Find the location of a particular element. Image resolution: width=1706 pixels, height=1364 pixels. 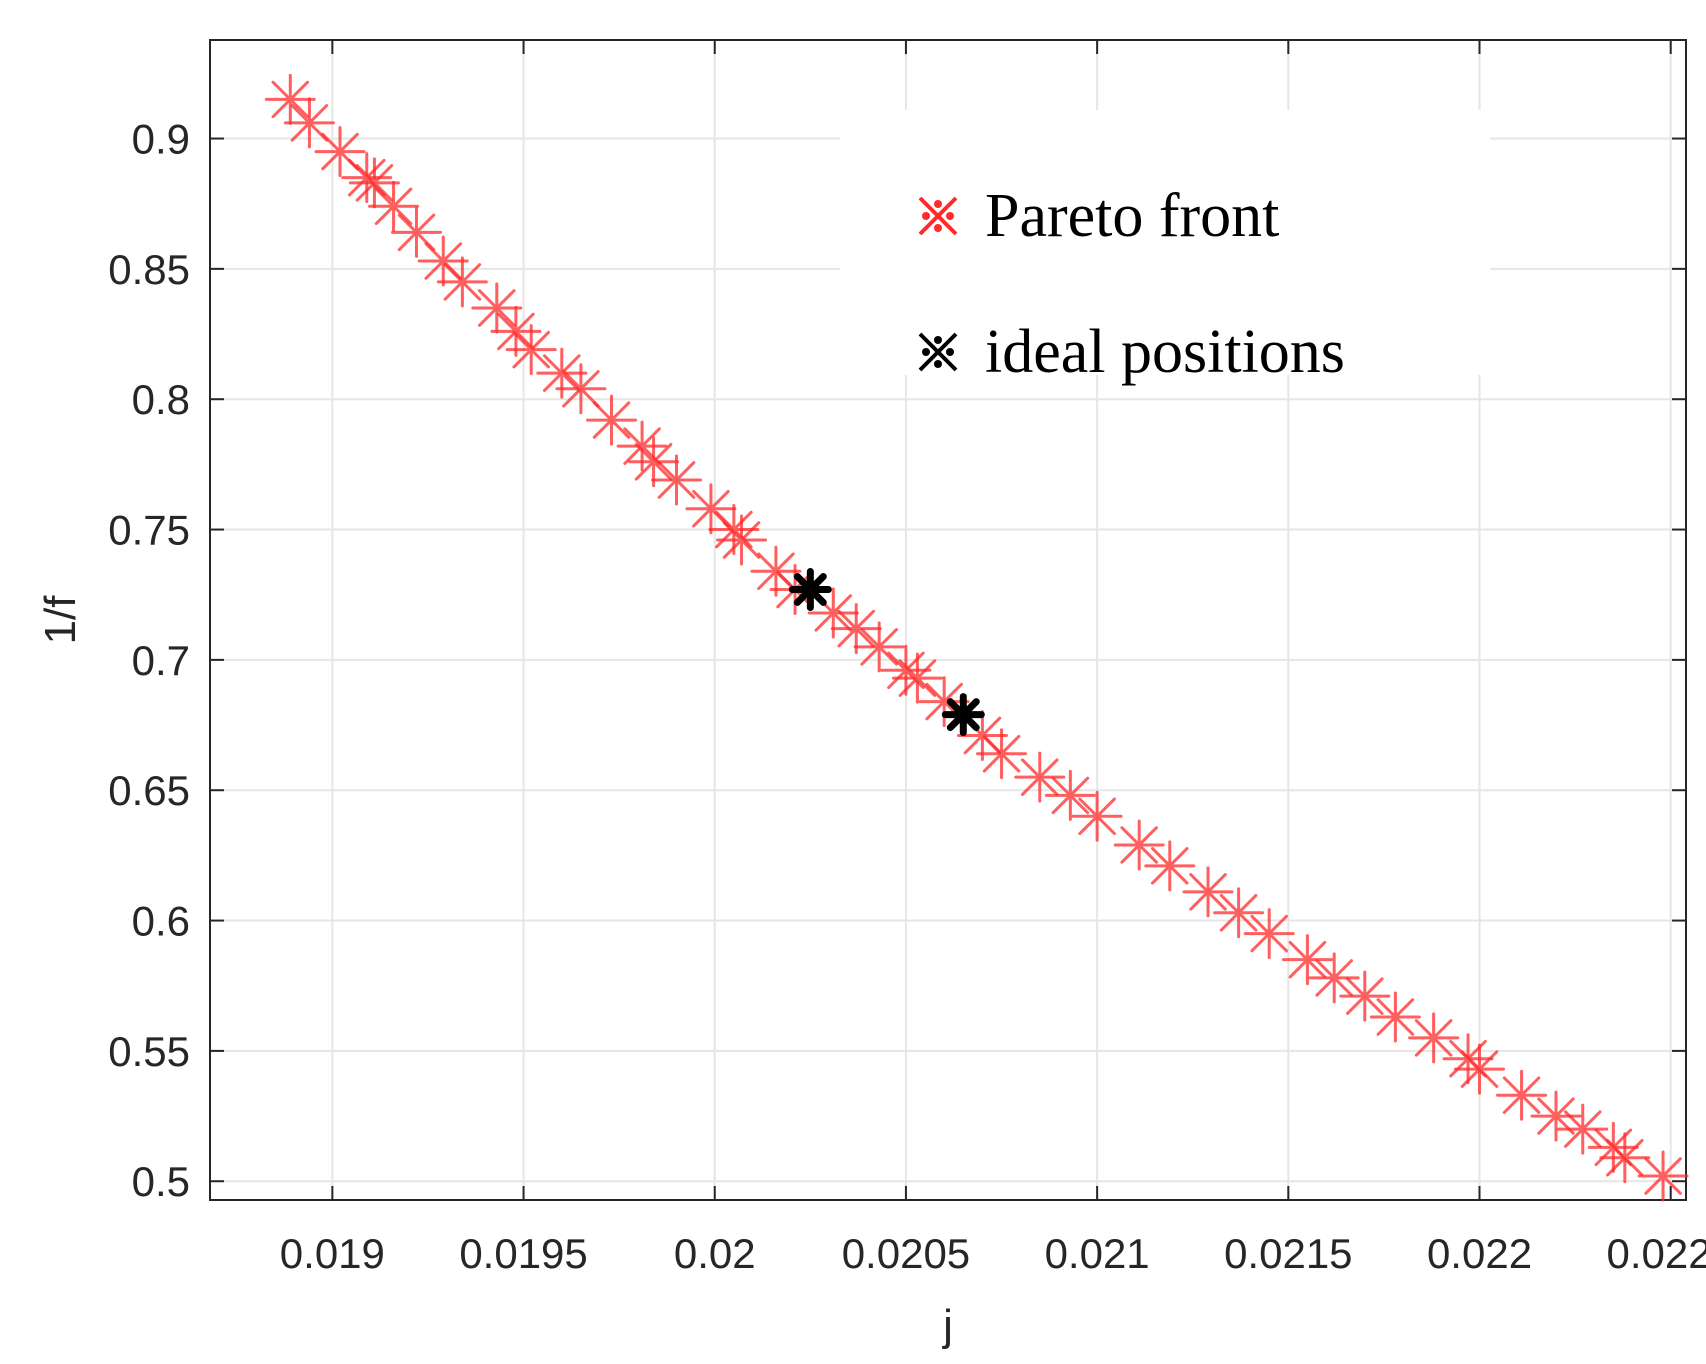

legend-box is located at coordinates (1165, 242).